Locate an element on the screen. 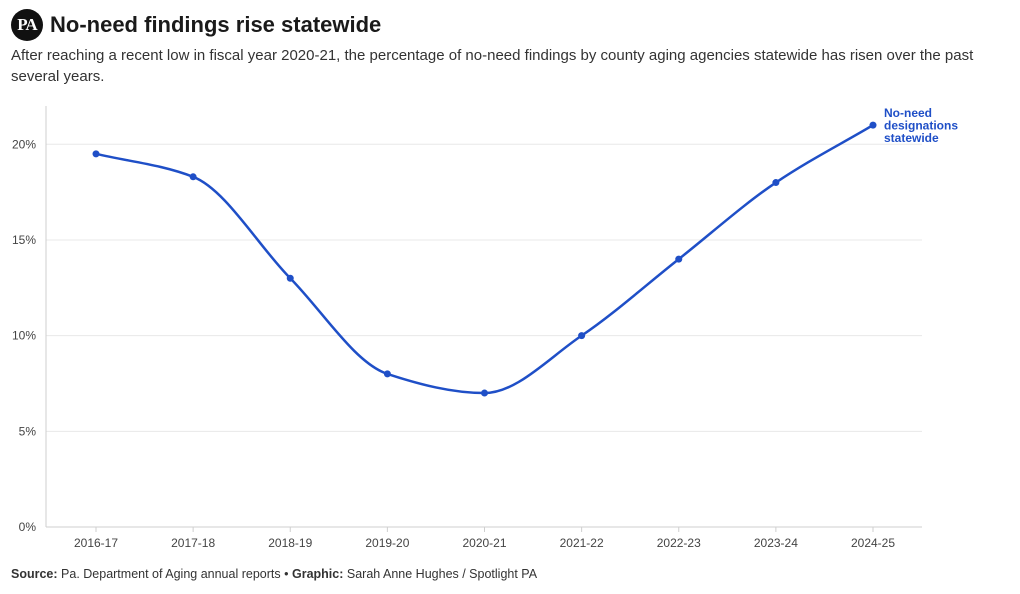  x-tick-label: 2018-19 is located at coordinates (290, 543).